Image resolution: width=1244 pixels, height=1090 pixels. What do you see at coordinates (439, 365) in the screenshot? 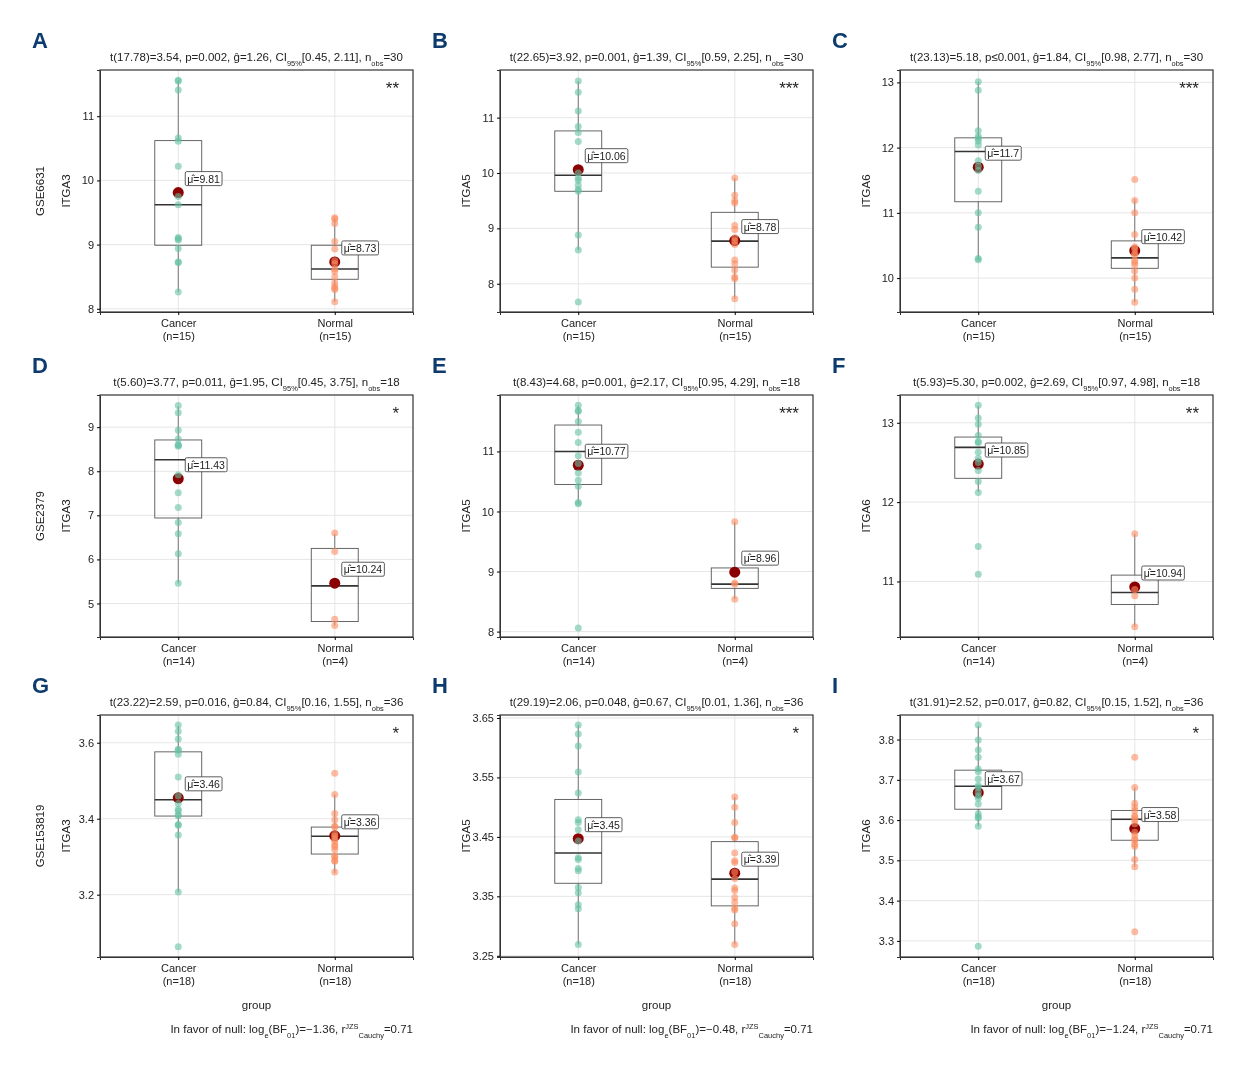
I see `text: E` at bounding box center [439, 365].